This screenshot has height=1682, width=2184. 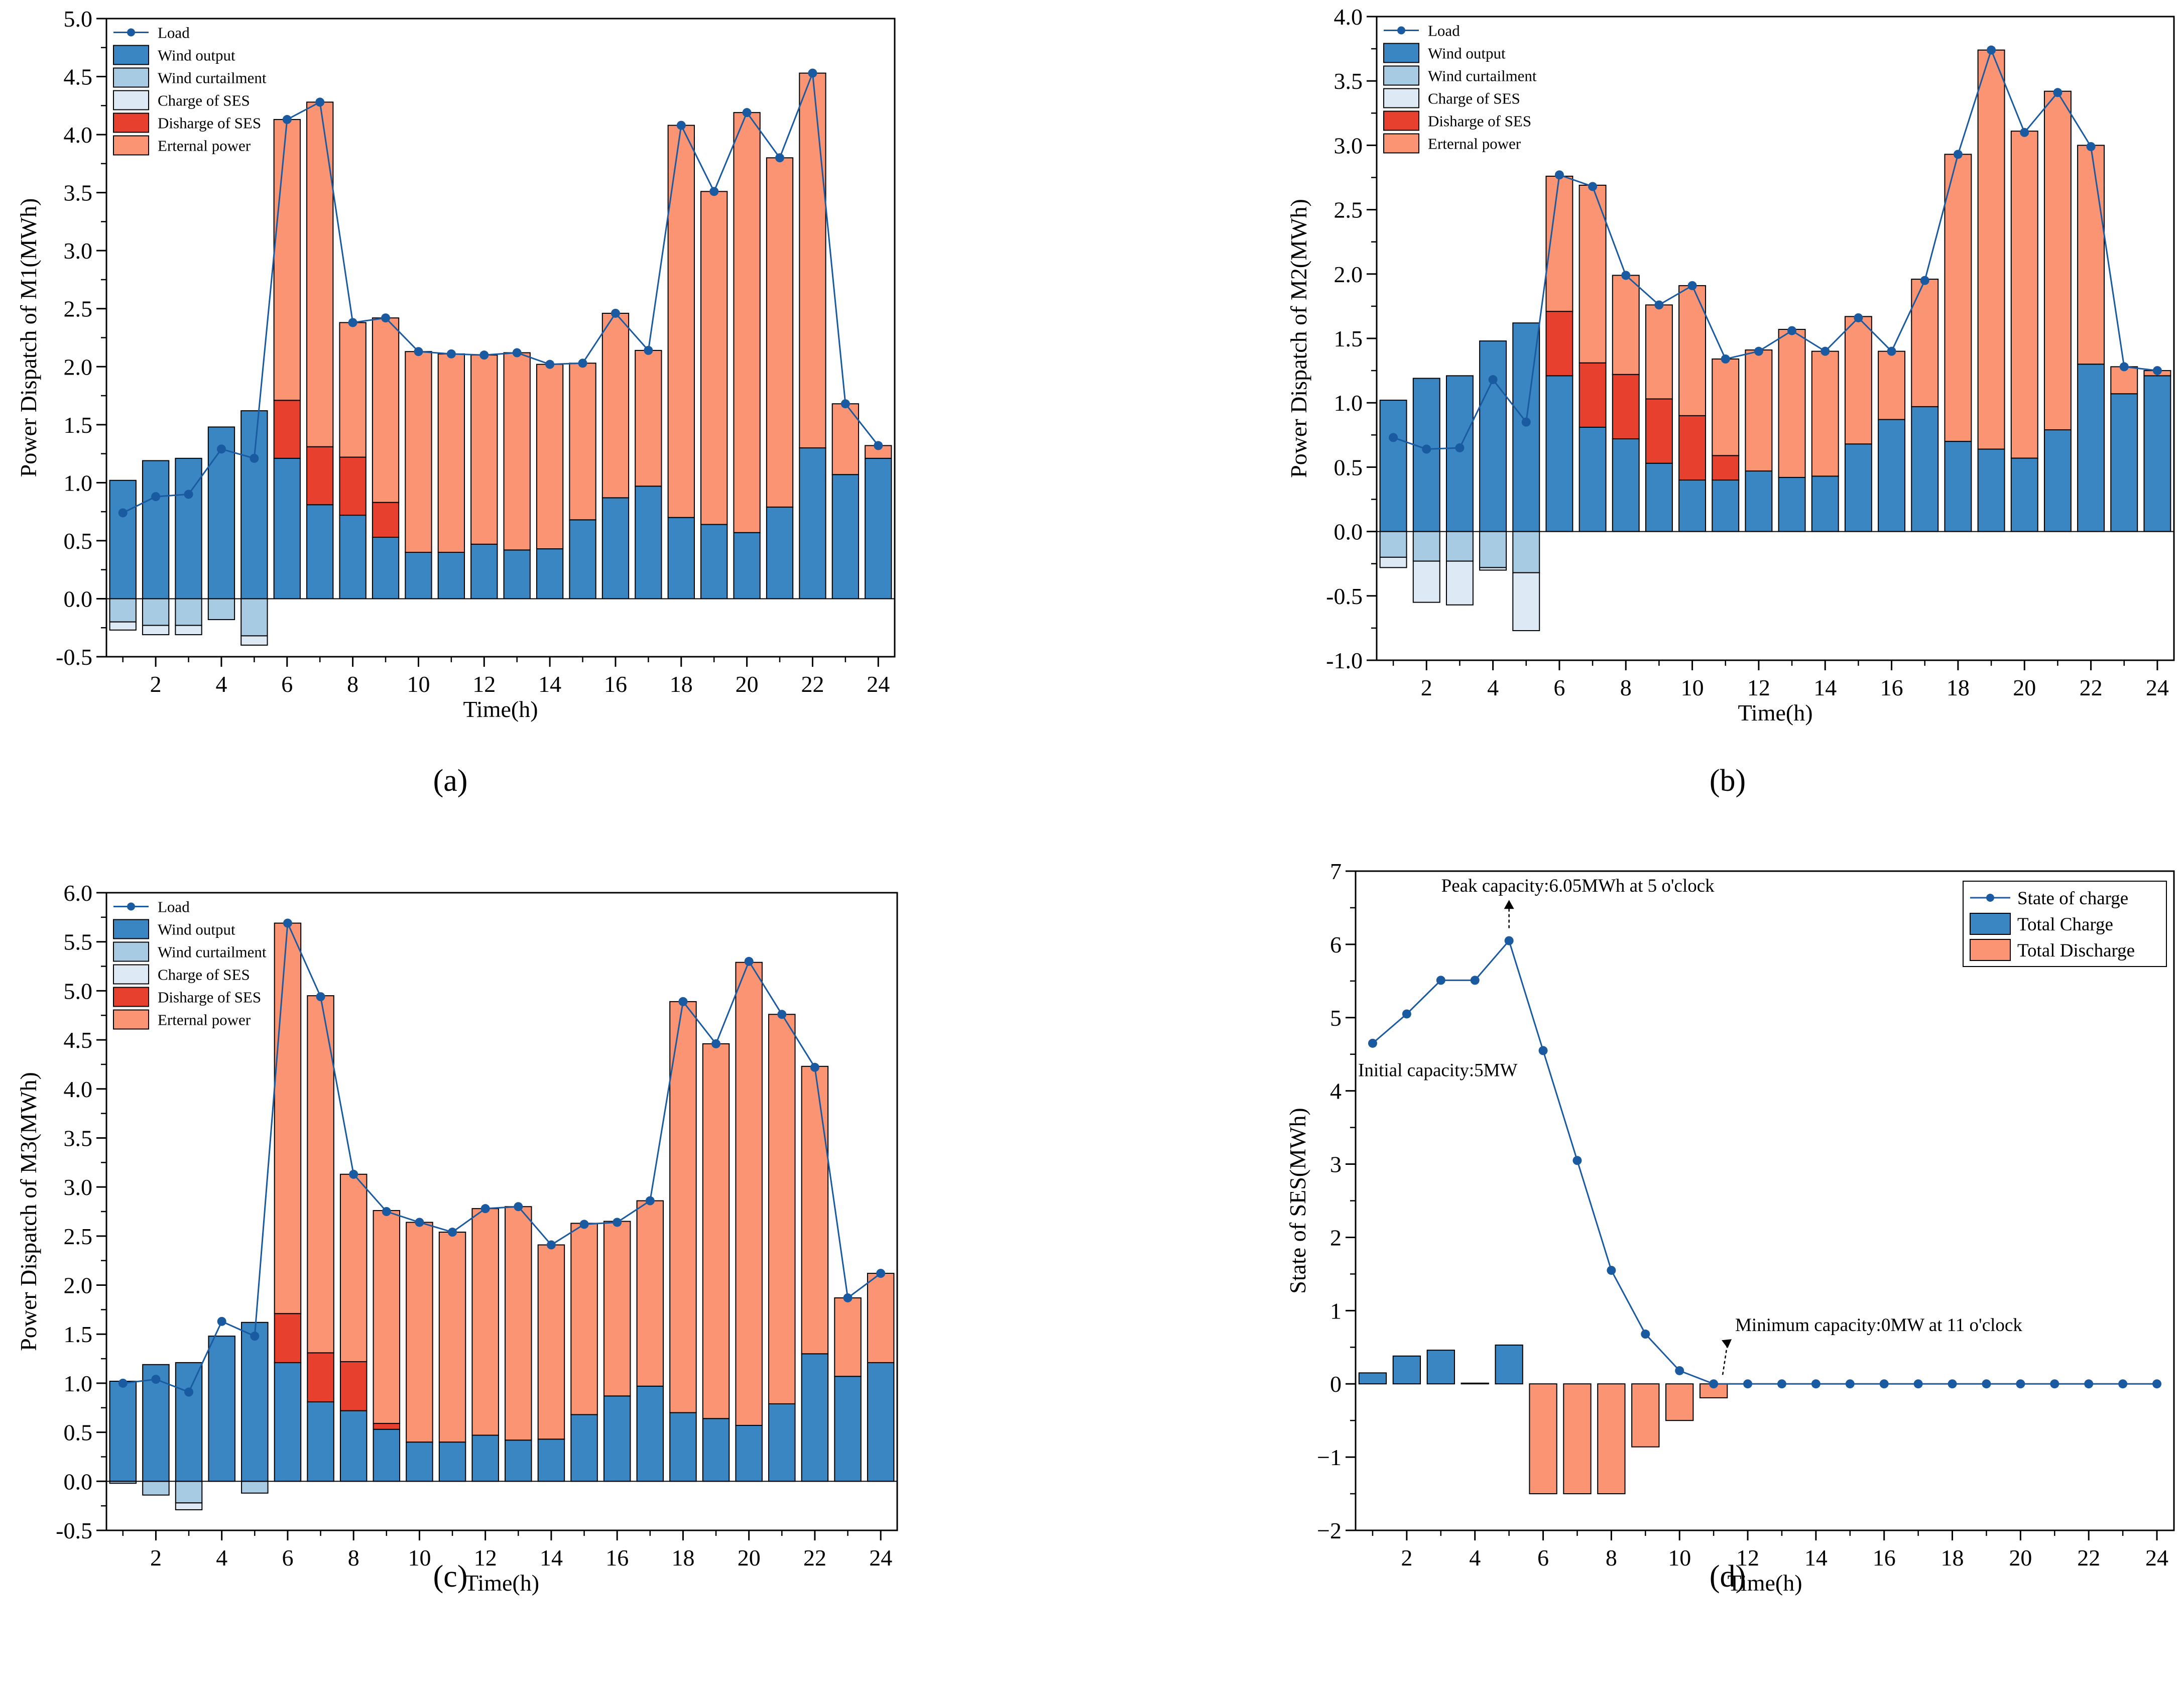 I want to click on load-line, so click(x=502, y=1158).